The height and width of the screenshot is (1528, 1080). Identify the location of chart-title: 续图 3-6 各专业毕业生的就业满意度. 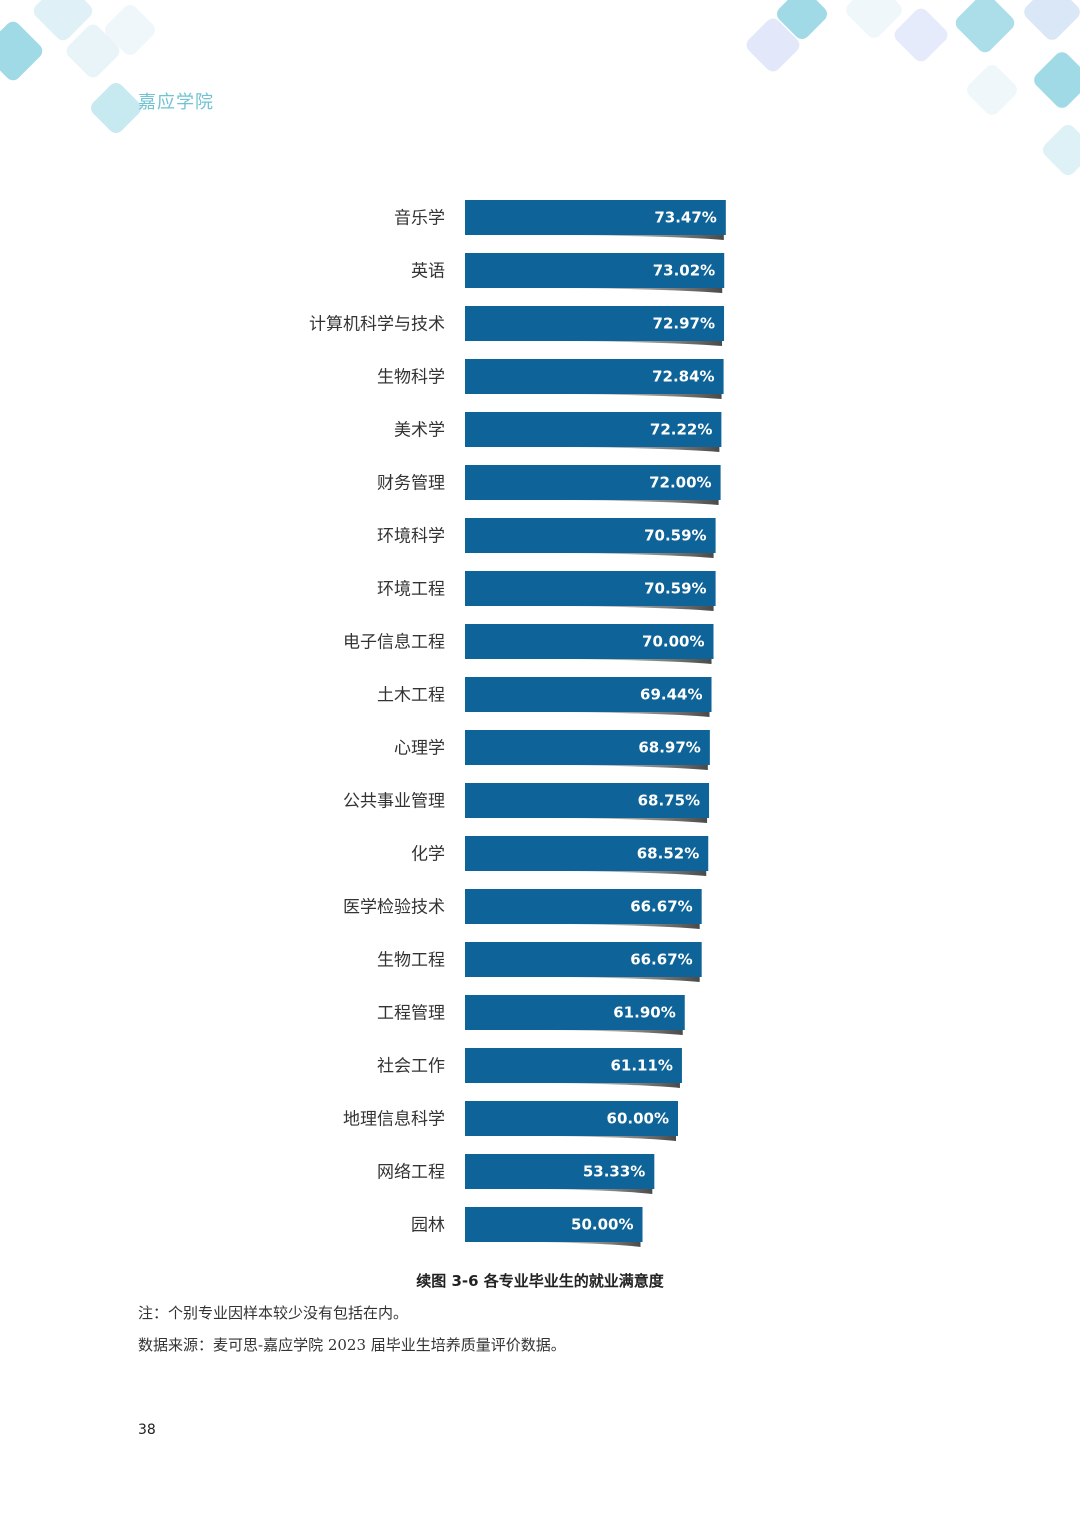
(540, 1281).